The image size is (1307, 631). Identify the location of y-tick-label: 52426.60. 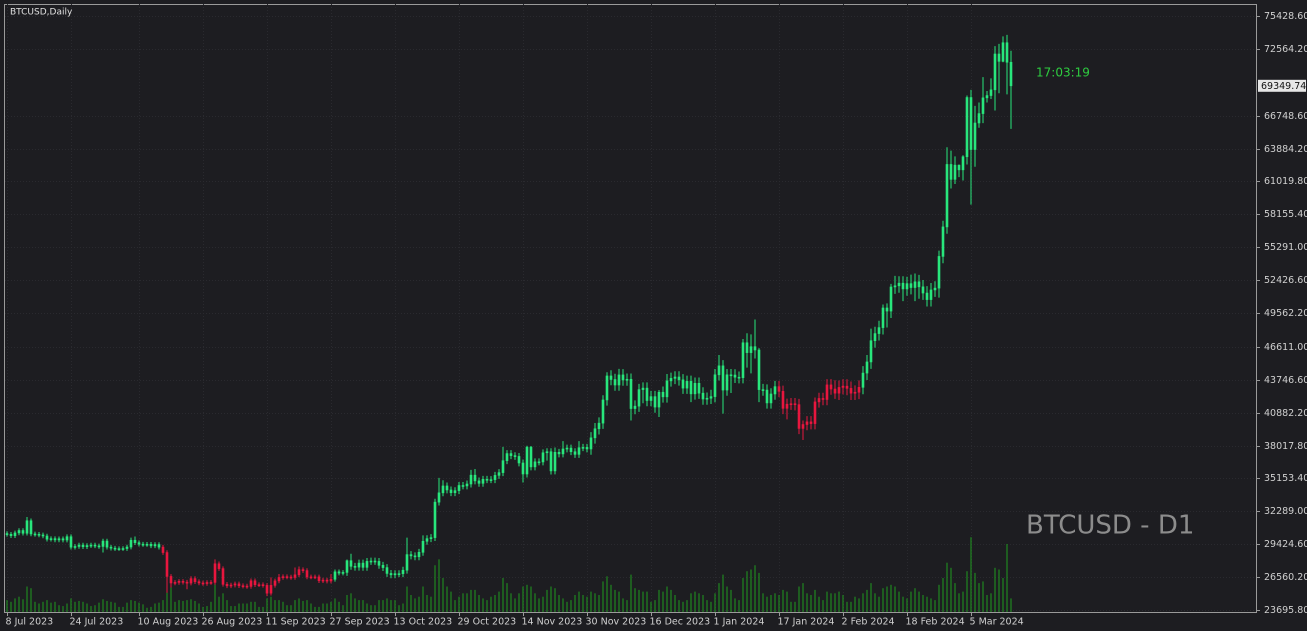
(1285, 280).